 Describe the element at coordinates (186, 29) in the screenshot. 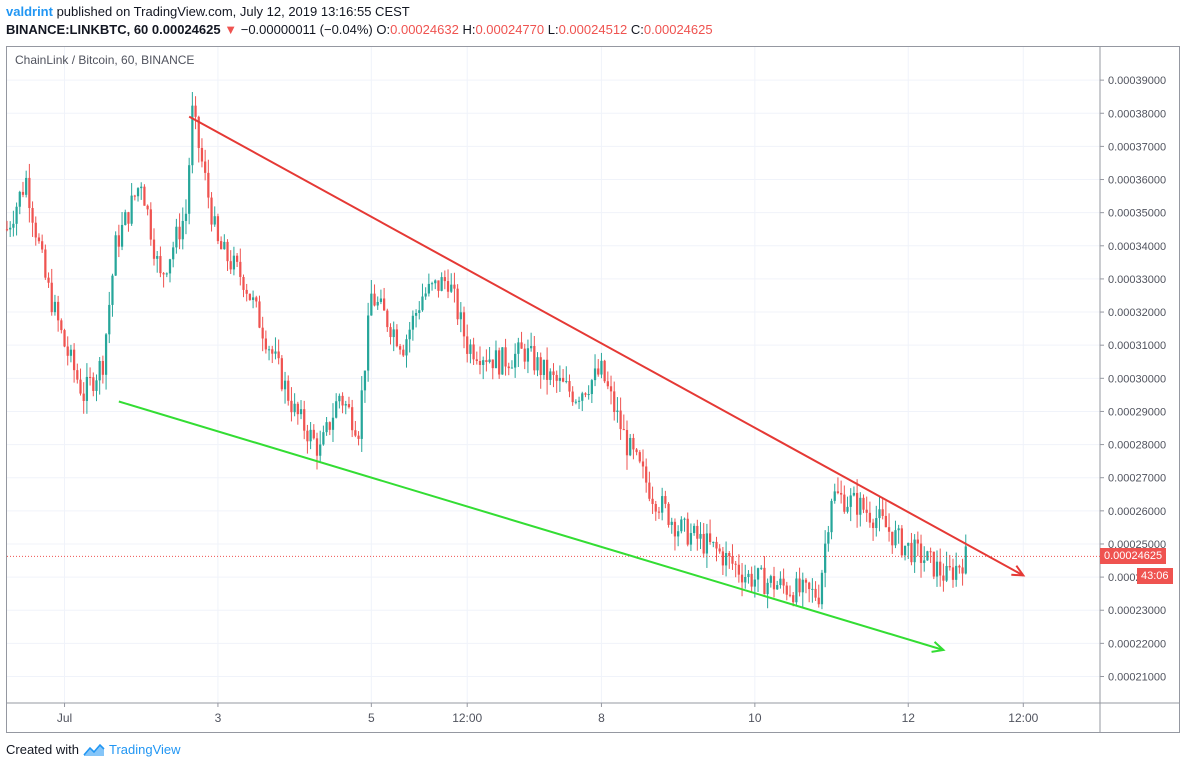

I see `last-price: 0.00024625` at that location.